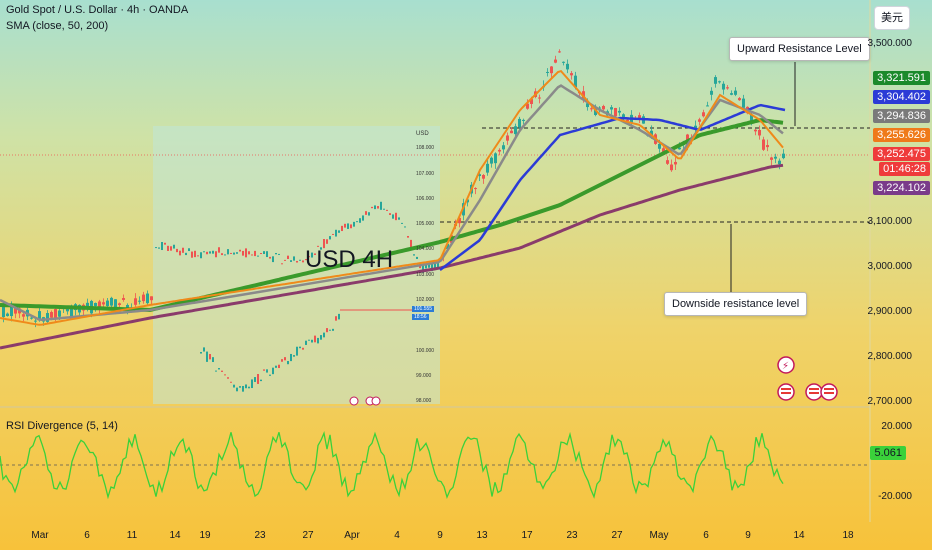 The width and height of the screenshot is (932, 550). What do you see at coordinates (57, 26) in the screenshot?
I see `indicator-label: SMA (close, 50, 200)` at bounding box center [57, 26].